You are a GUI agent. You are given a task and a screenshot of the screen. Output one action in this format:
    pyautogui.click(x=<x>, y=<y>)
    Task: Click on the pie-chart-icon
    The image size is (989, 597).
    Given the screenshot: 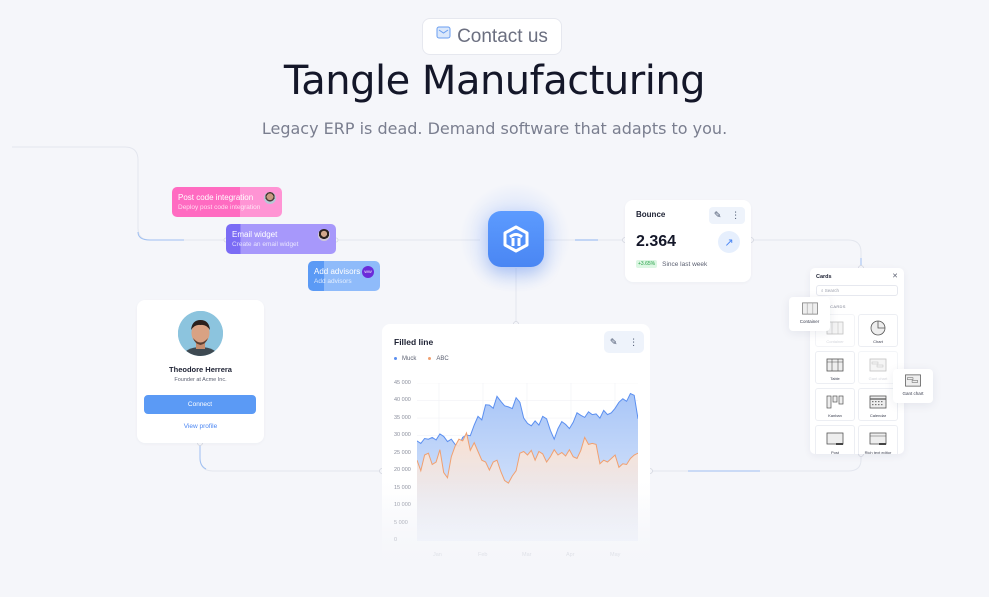 What is the action you would take?
    pyautogui.click(x=878, y=328)
    